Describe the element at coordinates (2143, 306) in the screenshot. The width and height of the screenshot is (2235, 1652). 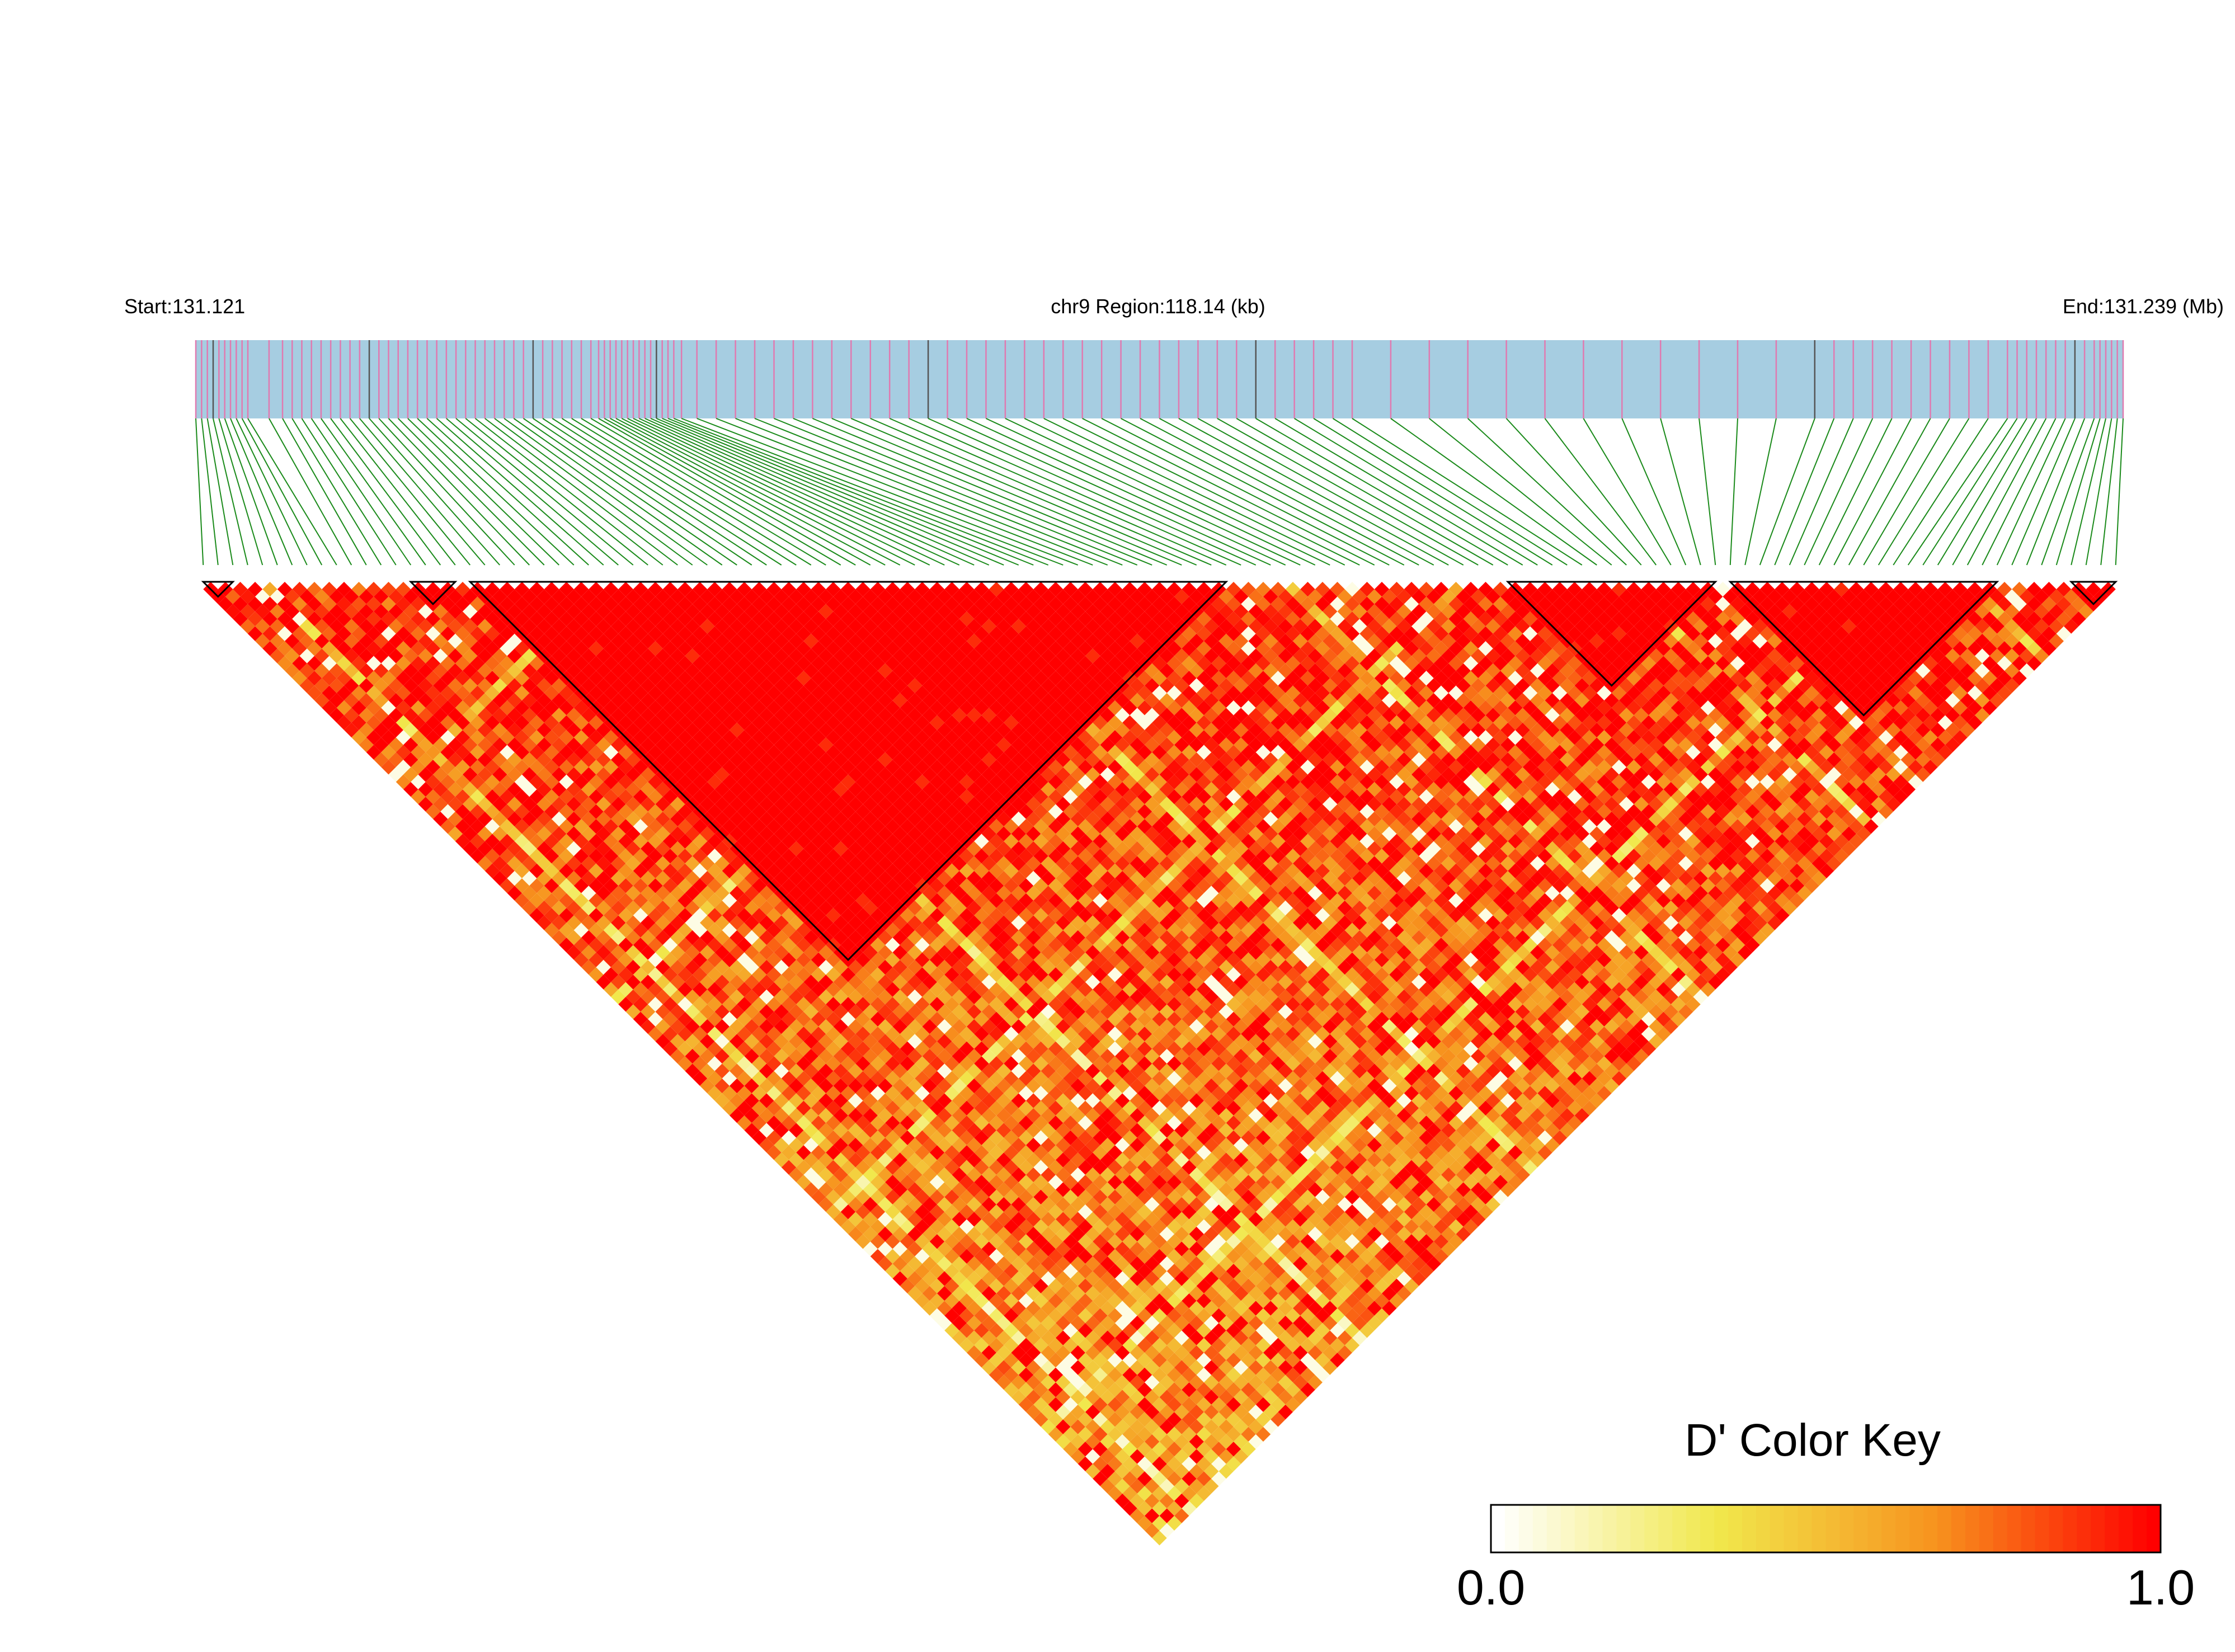
I see `region-end-label: End:131.239 (Mb)` at that location.